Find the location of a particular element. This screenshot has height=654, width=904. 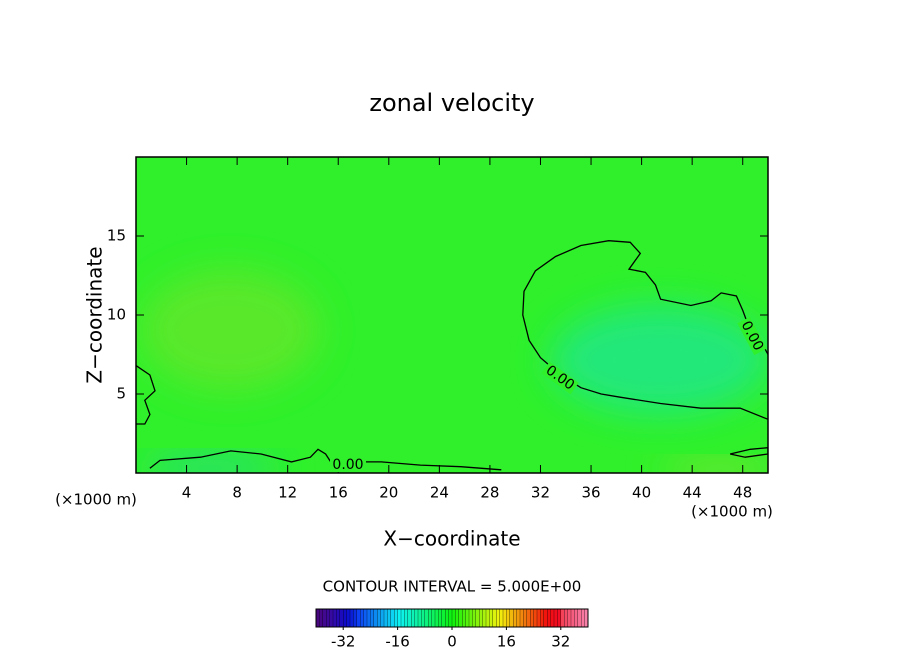

colorbar-tick-label: -16 is located at coordinates (397, 642).